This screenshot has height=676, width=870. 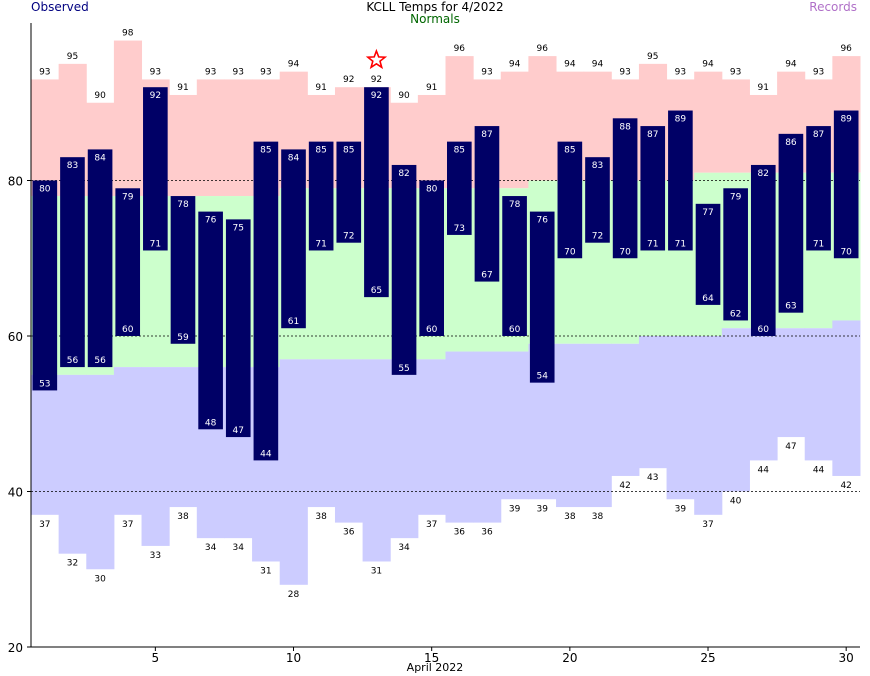 What do you see at coordinates (681, 509) in the screenshot?
I see `record-low-label: 39` at bounding box center [681, 509].